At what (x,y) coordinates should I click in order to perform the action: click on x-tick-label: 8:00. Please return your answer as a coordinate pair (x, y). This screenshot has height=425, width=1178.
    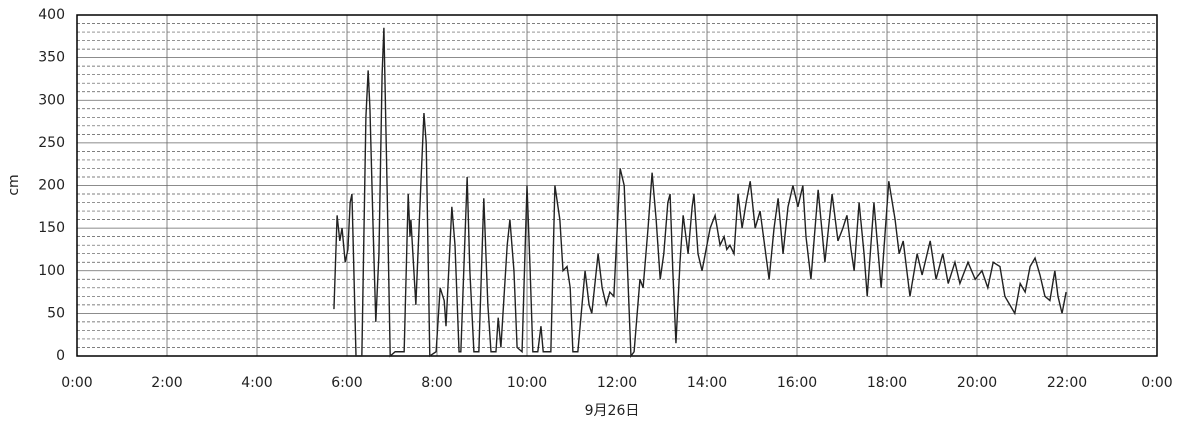
    Looking at the image, I should click on (436, 383).